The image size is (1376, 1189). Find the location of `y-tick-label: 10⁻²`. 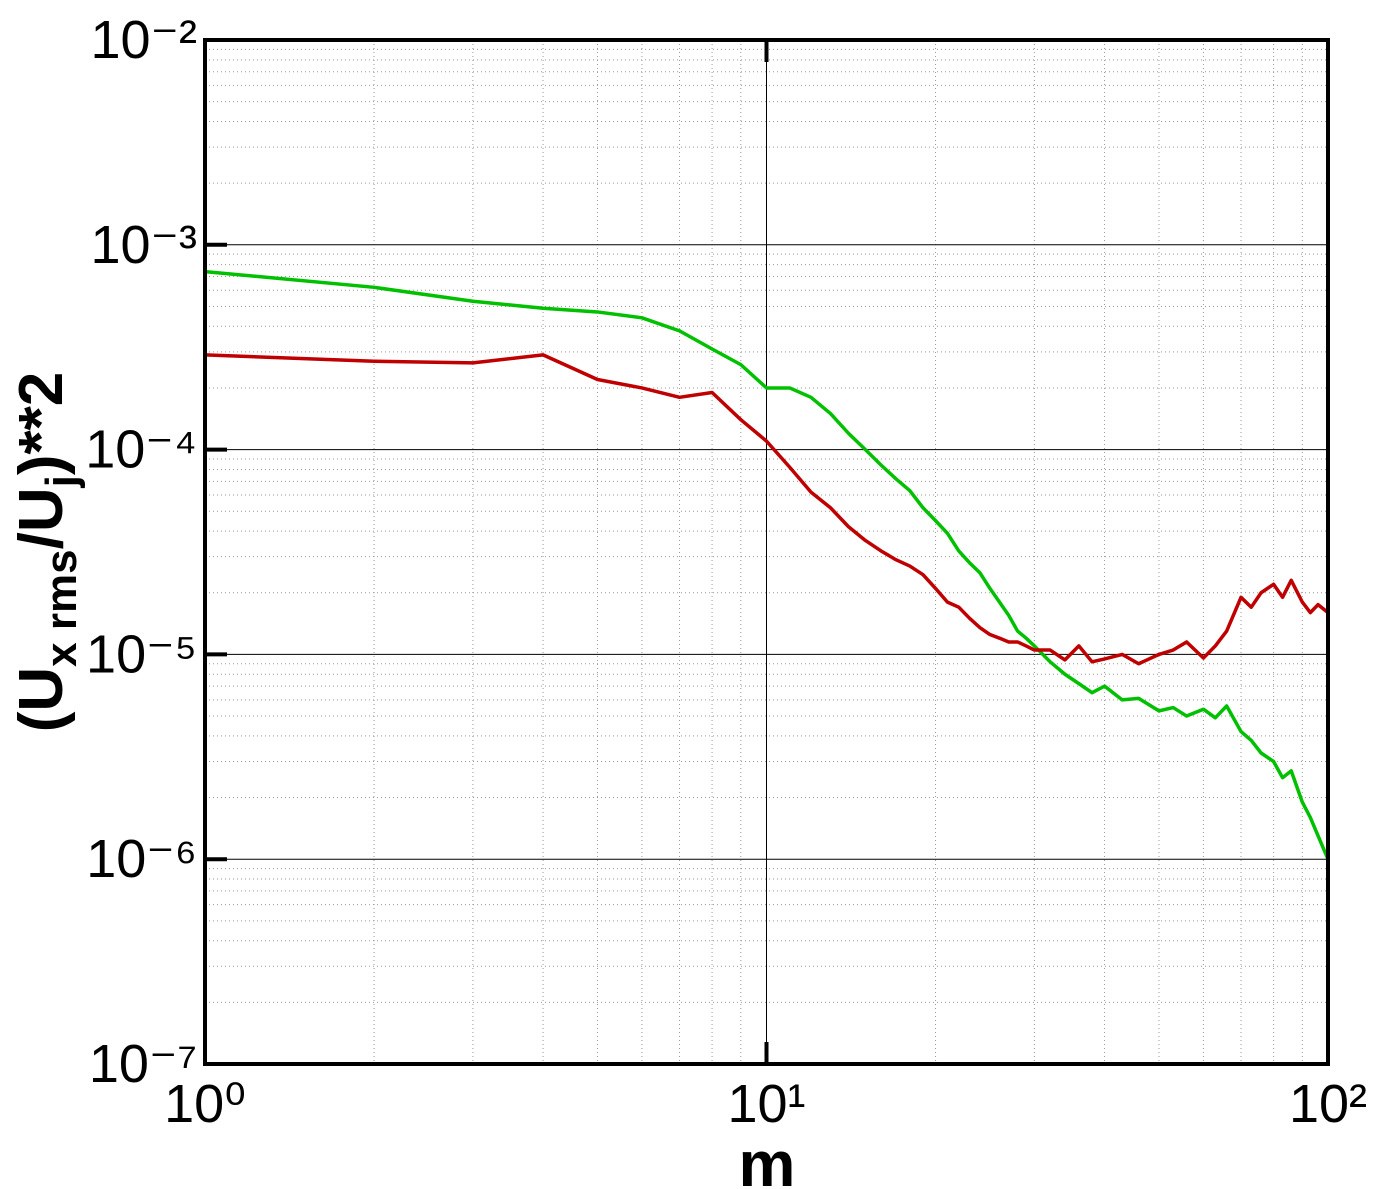

y-tick-label: 10⁻² is located at coordinates (143, 40).